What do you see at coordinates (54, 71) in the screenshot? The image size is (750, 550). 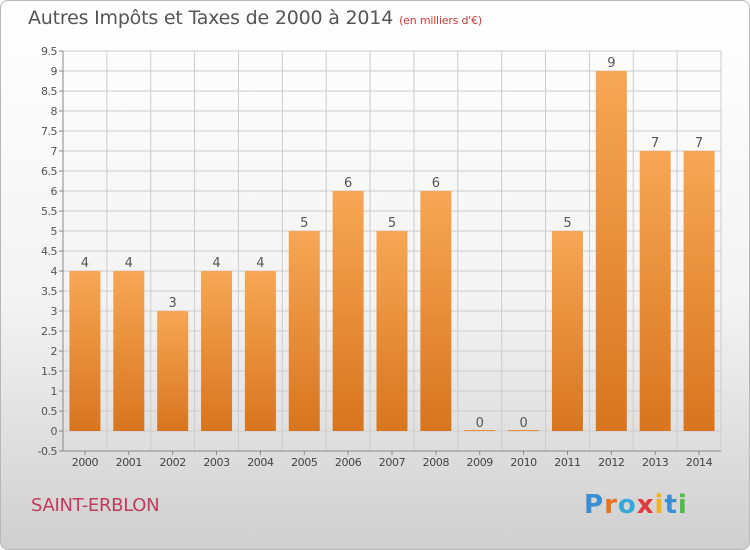 I see `y-tick-label: 9` at bounding box center [54, 71].